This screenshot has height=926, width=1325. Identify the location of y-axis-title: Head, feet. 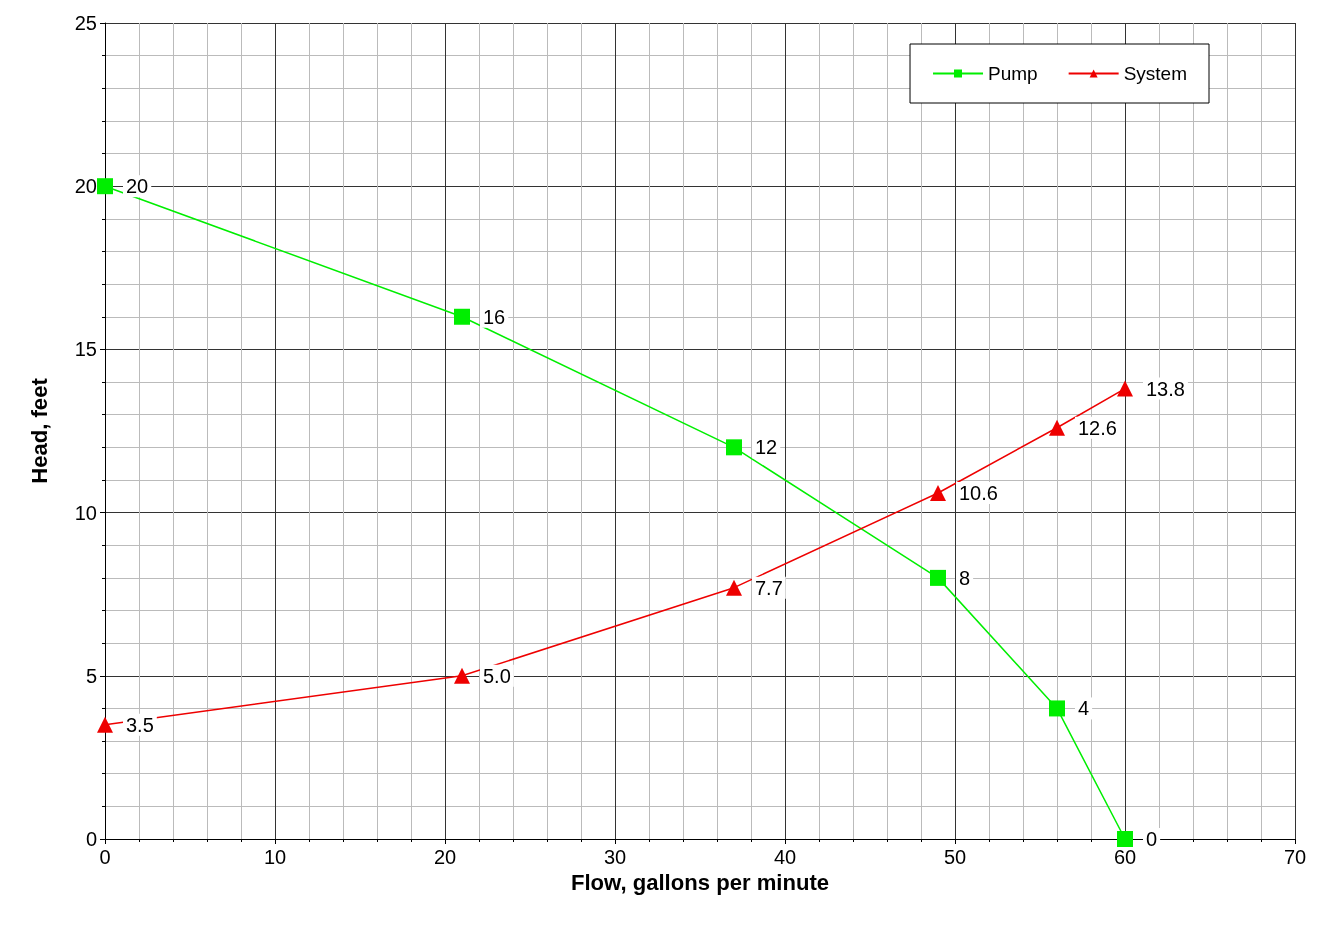
(39, 430).